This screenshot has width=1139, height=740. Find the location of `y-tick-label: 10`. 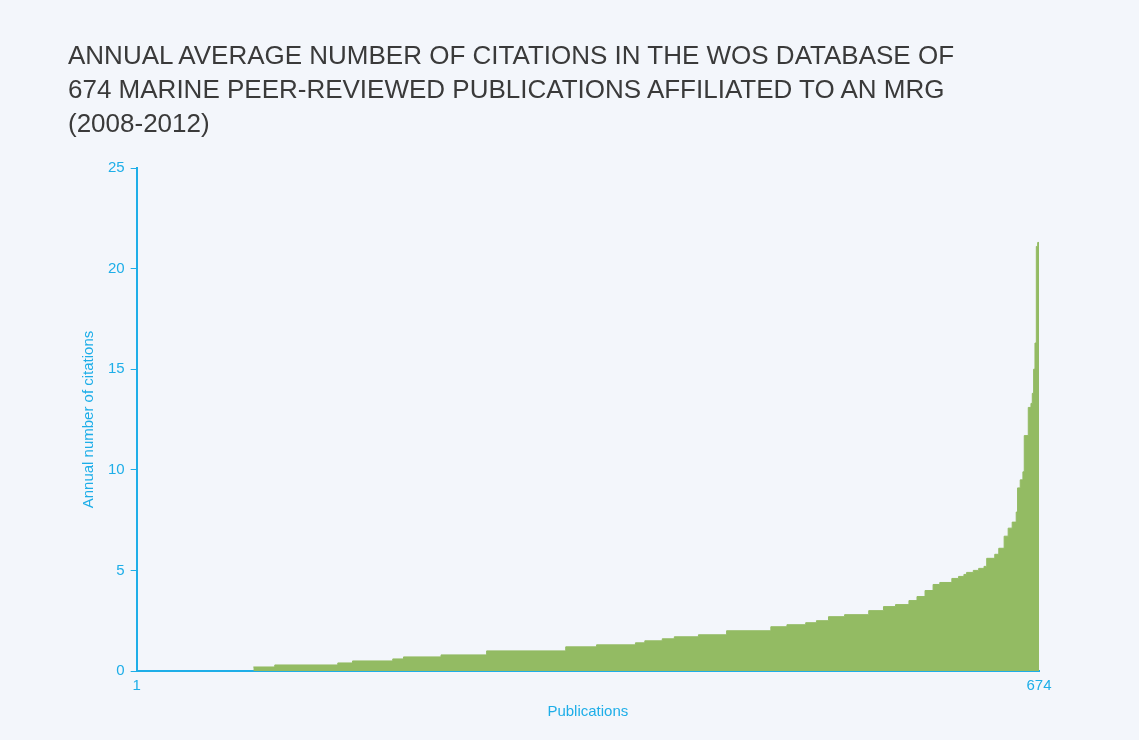

y-tick-label: 10 is located at coordinates (116, 468).